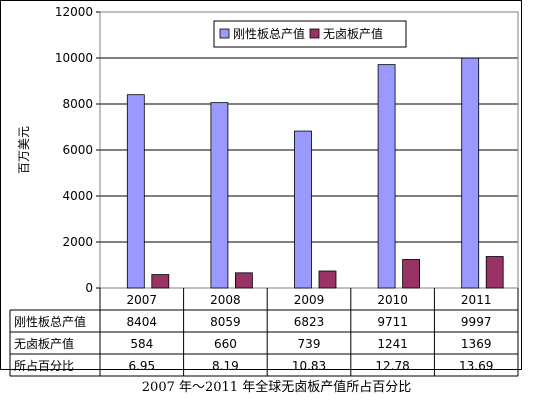 Image resolution: width=553 pixels, height=404 pixels. Describe the element at coordinates (392, 322) in the screenshot. I see `table-cell: 9711` at that location.